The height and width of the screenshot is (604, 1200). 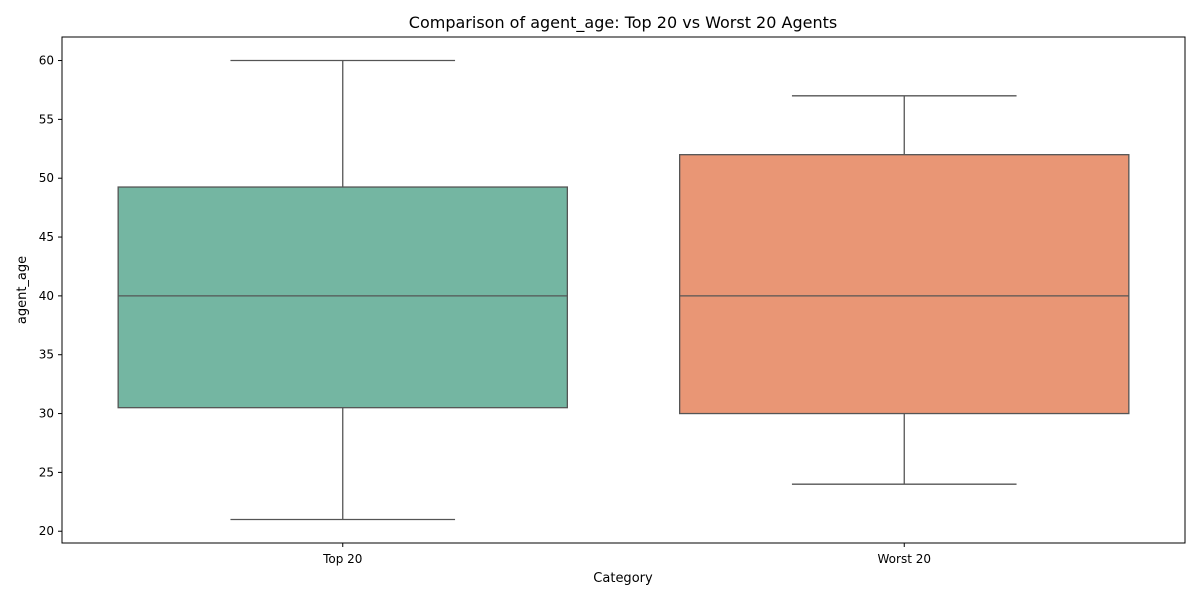 I want to click on x-axis-label: Category, so click(x=623, y=578).